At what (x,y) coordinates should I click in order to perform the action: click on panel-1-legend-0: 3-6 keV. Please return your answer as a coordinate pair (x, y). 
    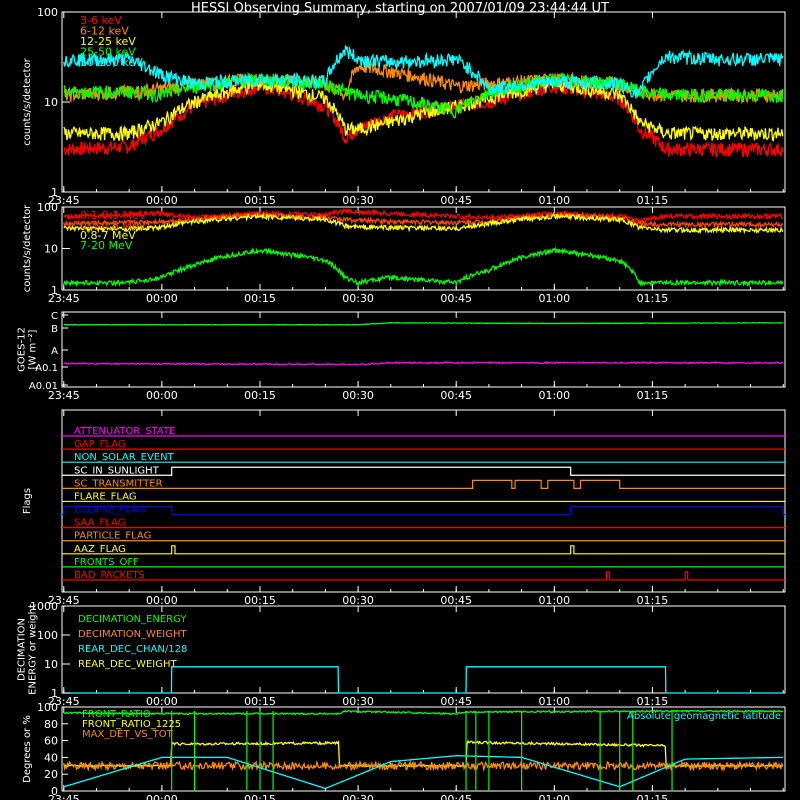
    Looking at the image, I should click on (101, 20).